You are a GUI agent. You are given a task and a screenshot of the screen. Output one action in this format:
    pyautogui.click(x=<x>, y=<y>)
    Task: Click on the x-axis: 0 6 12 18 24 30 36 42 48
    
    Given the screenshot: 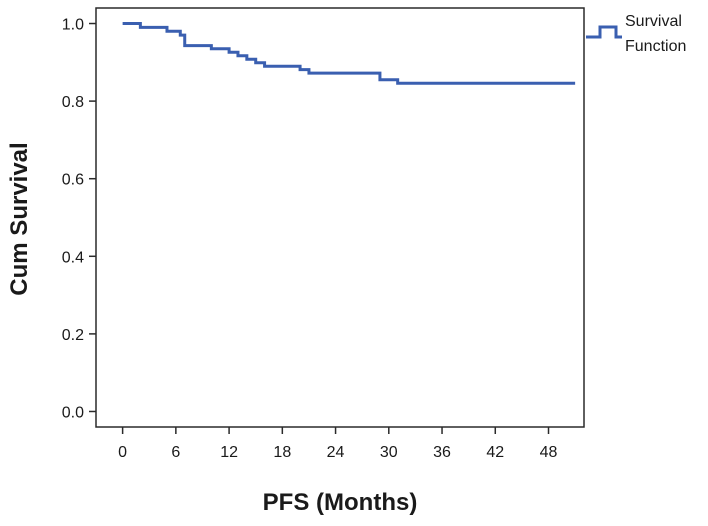 What is the action you would take?
    pyautogui.click(x=338, y=444)
    